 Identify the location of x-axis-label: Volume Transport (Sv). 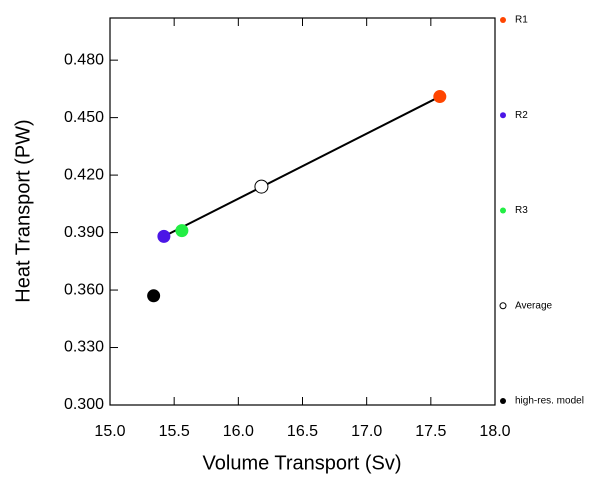
(302, 463).